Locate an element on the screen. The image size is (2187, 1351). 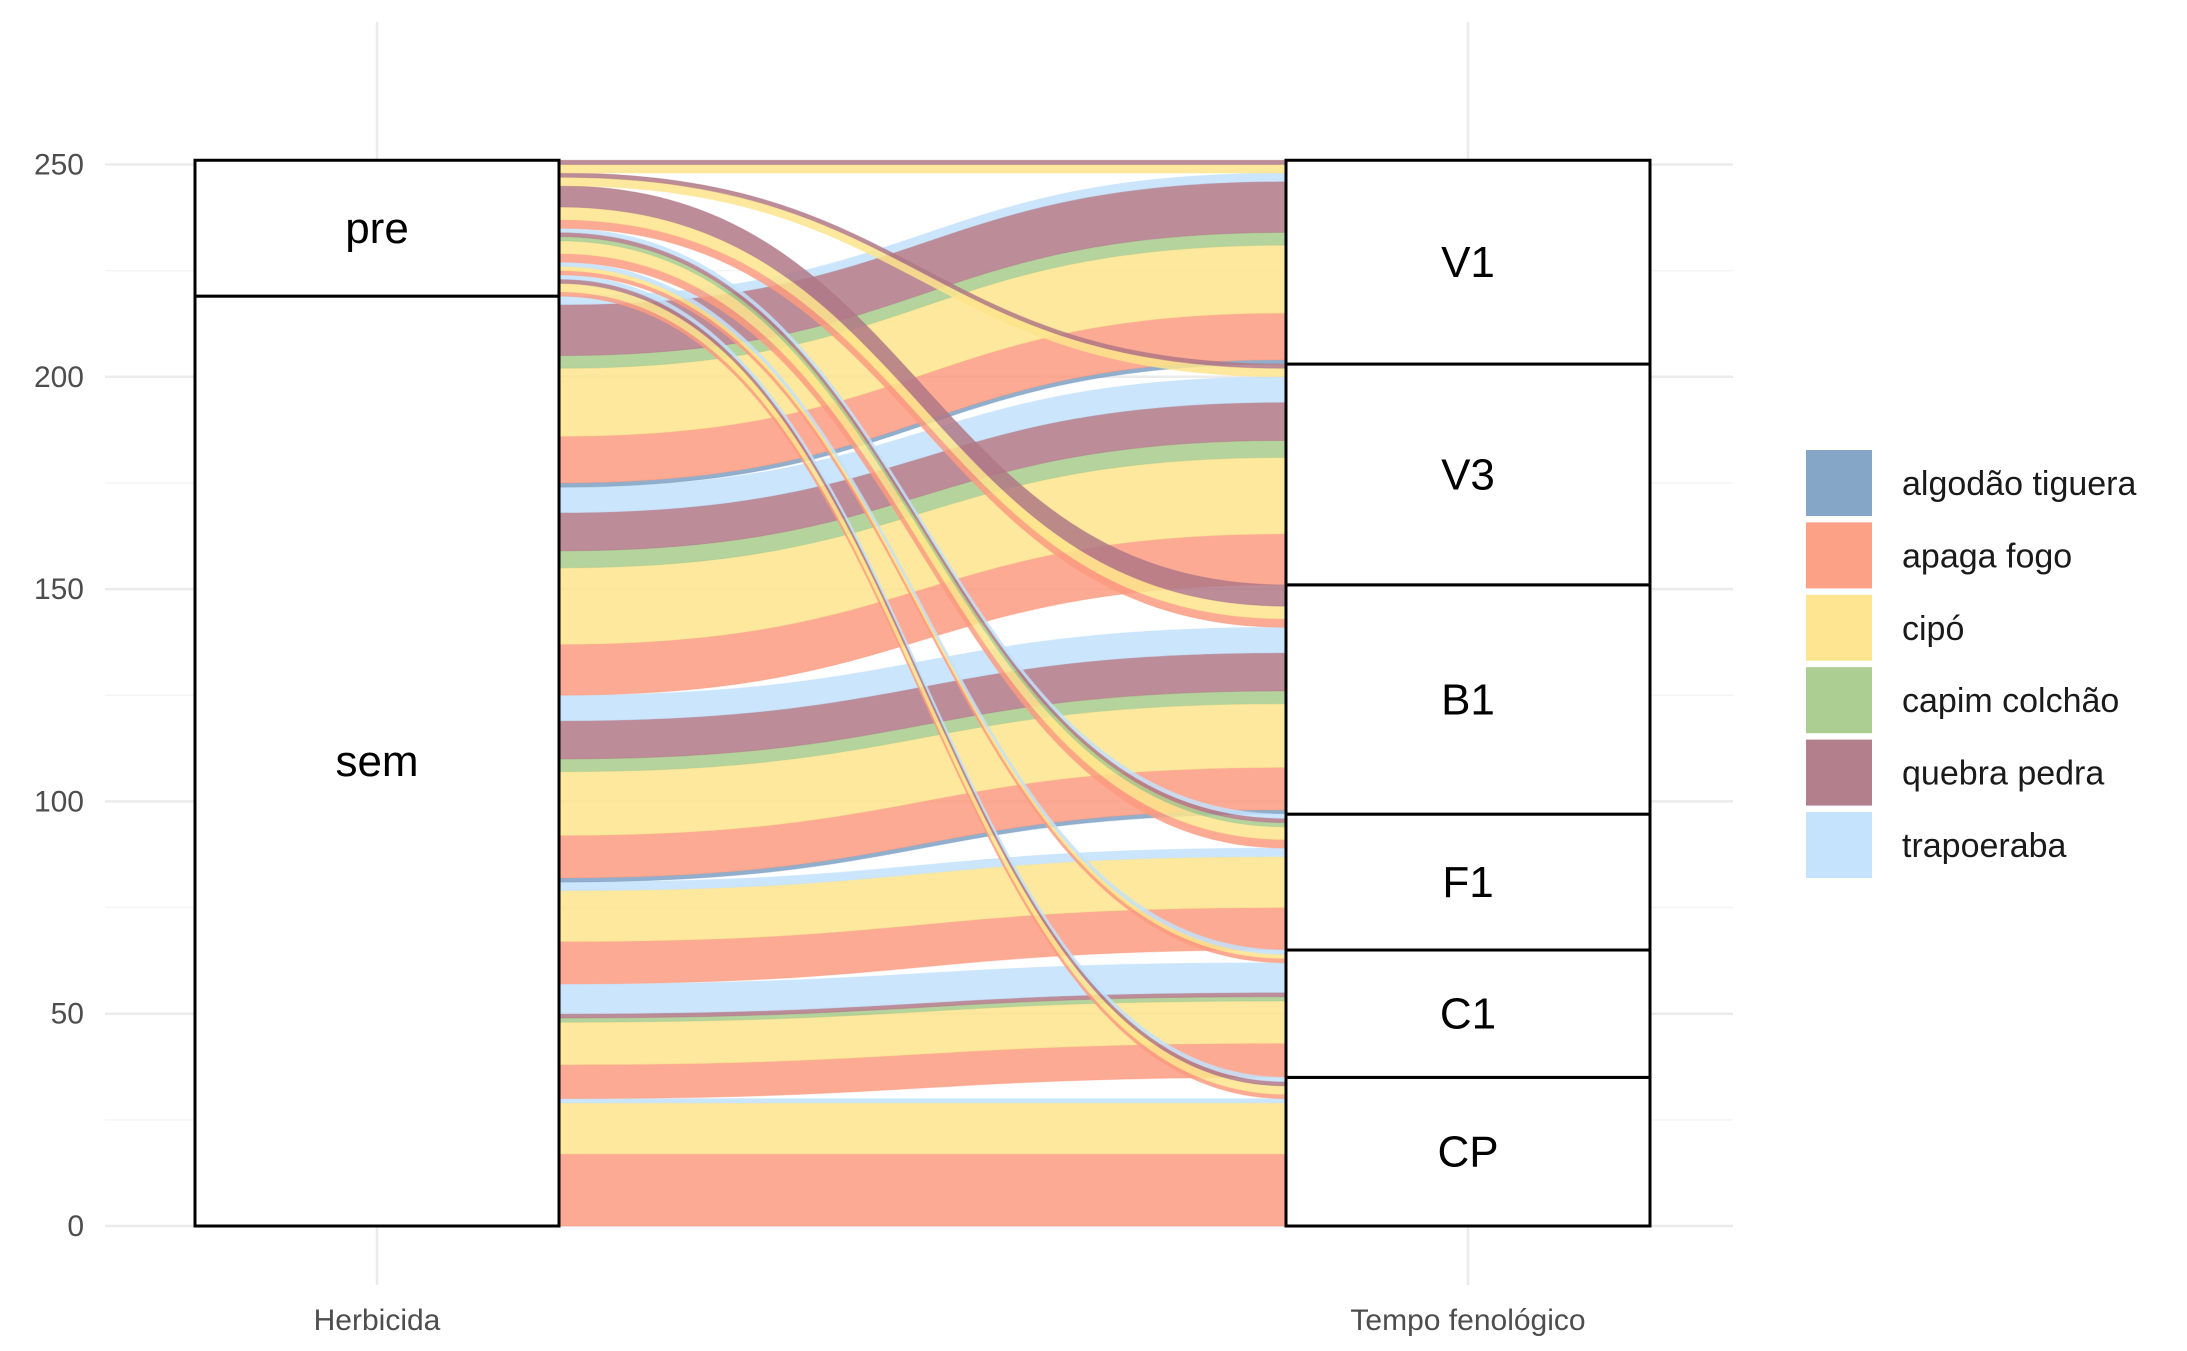
legend-label-quebra-pedra: quebra pedra is located at coordinates (2003, 774).